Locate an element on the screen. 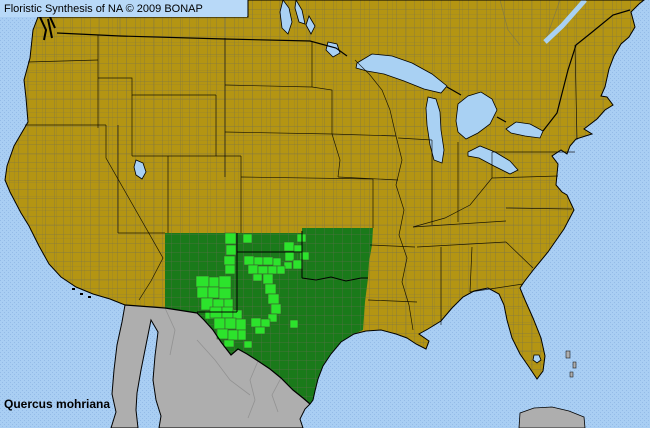  species-name-label: Quercus mohriana is located at coordinates (57, 404).